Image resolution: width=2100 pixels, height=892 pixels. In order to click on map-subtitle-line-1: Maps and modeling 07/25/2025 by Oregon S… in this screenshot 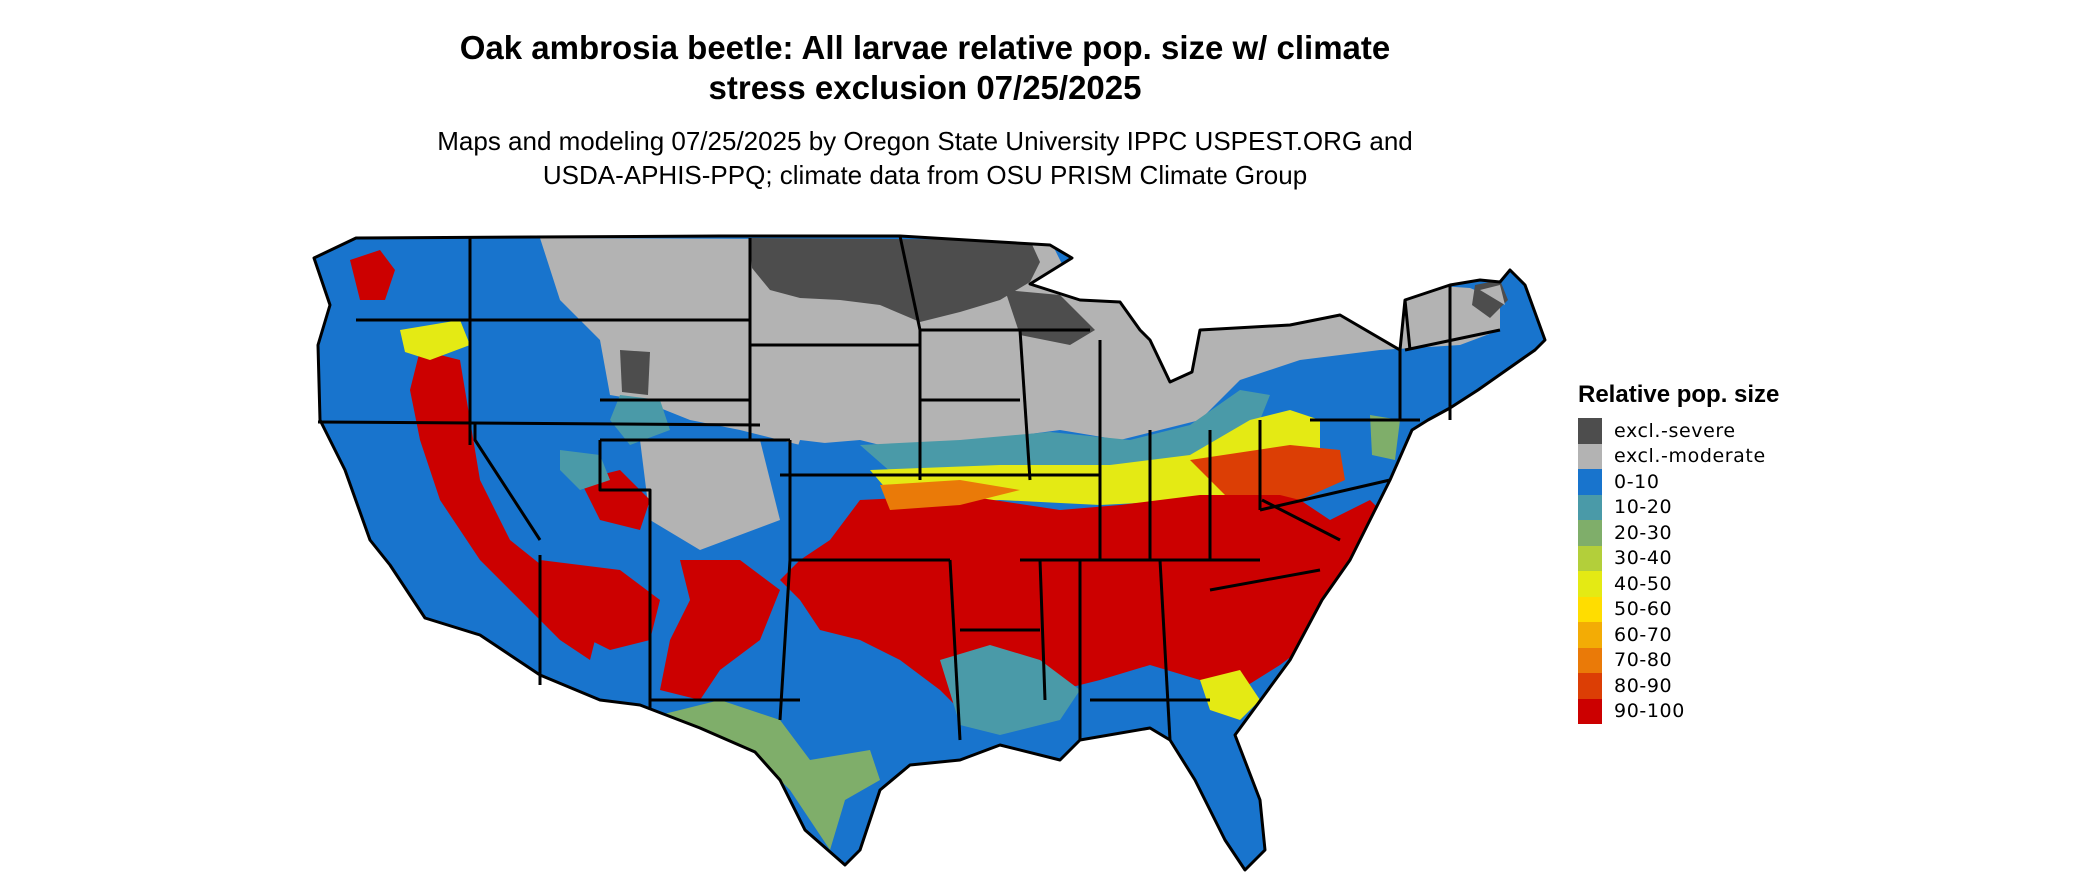, I will do `click(925, 141)`.